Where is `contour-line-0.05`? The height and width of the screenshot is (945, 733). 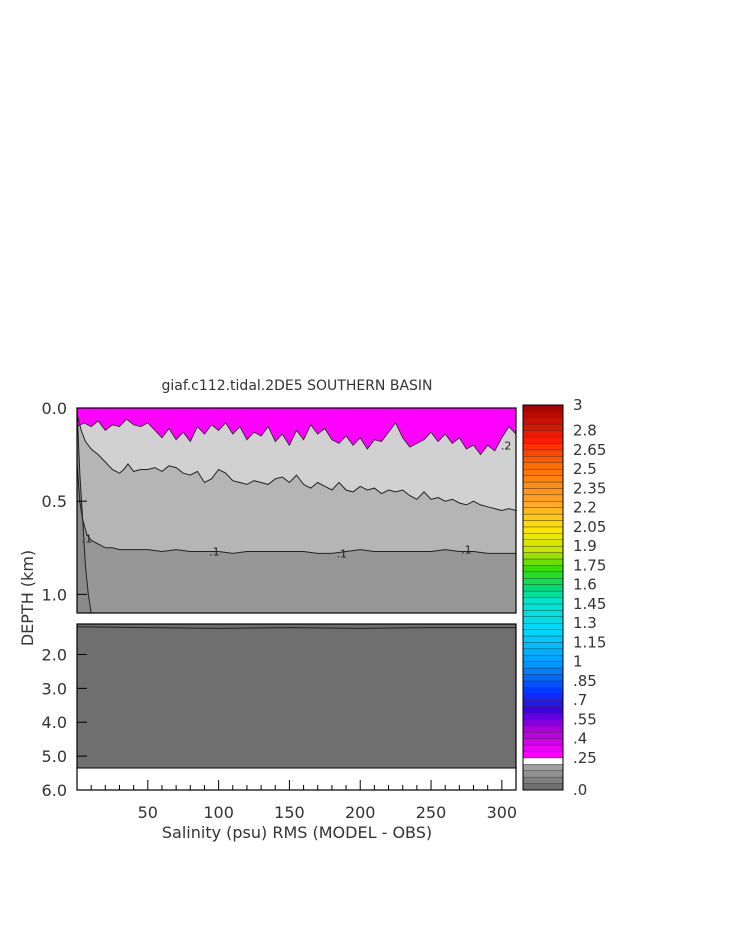 contour-line-0.05 is located at coordinates (84, 510).